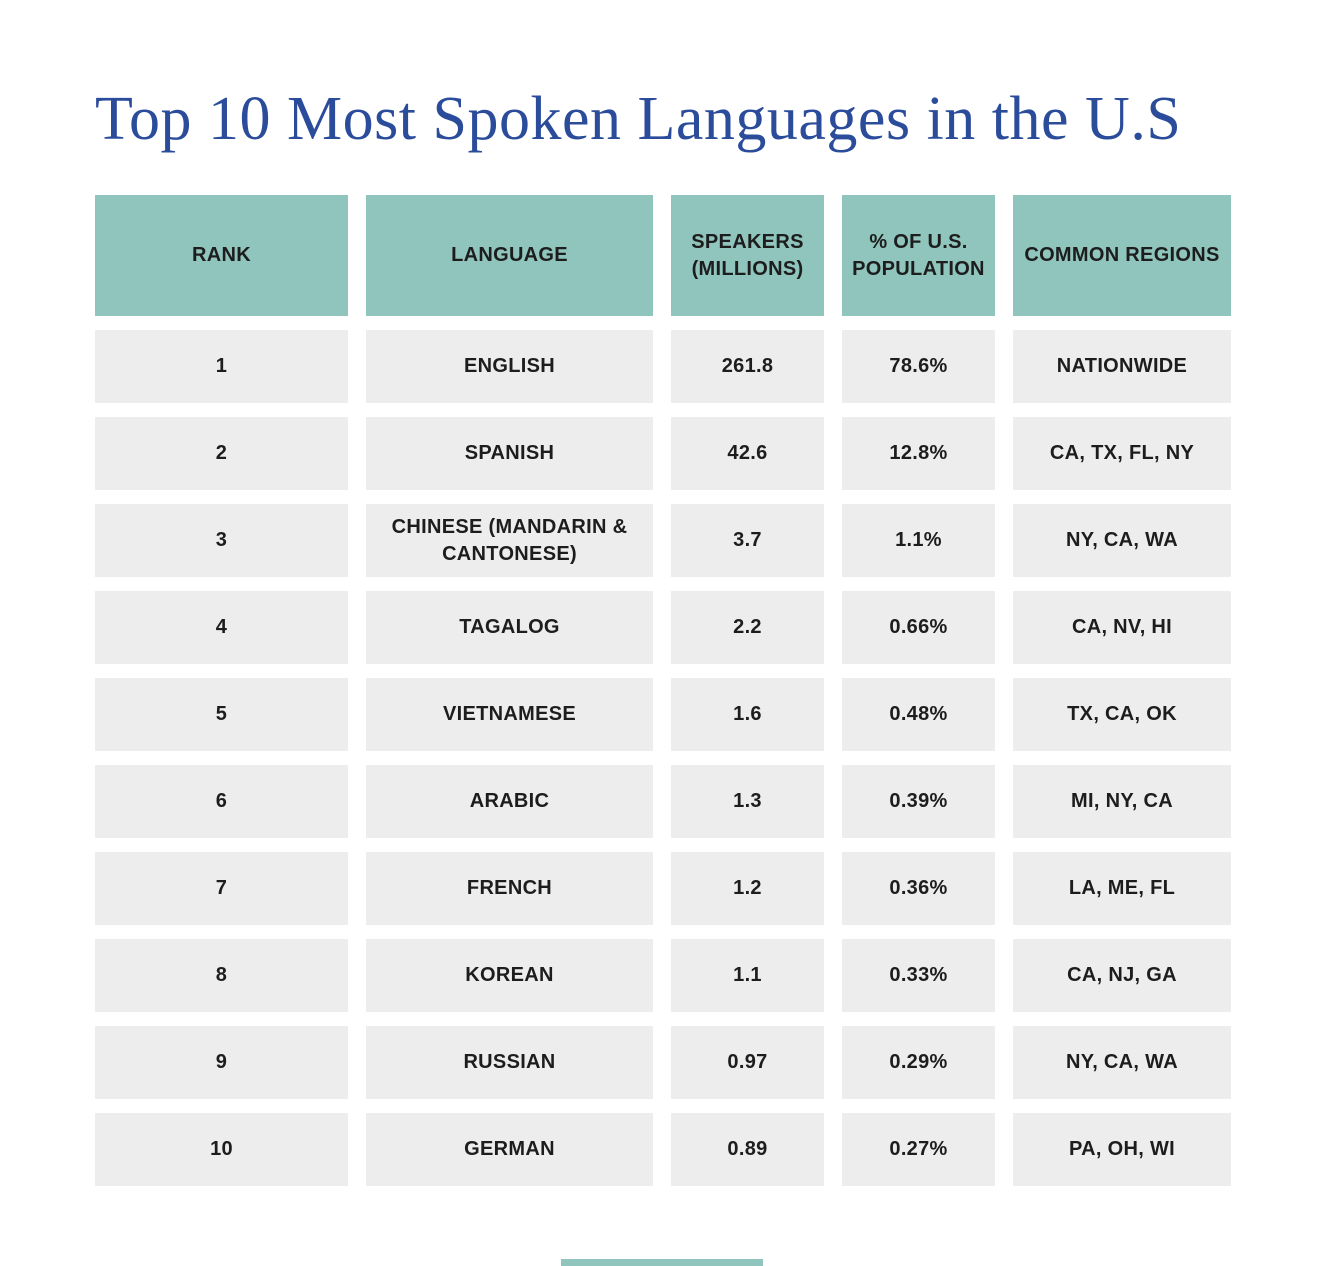  What do you see at coordinates (221, 714) in the screenshot?
I see `cell-rank: 5` at bounding box center [221, 714].